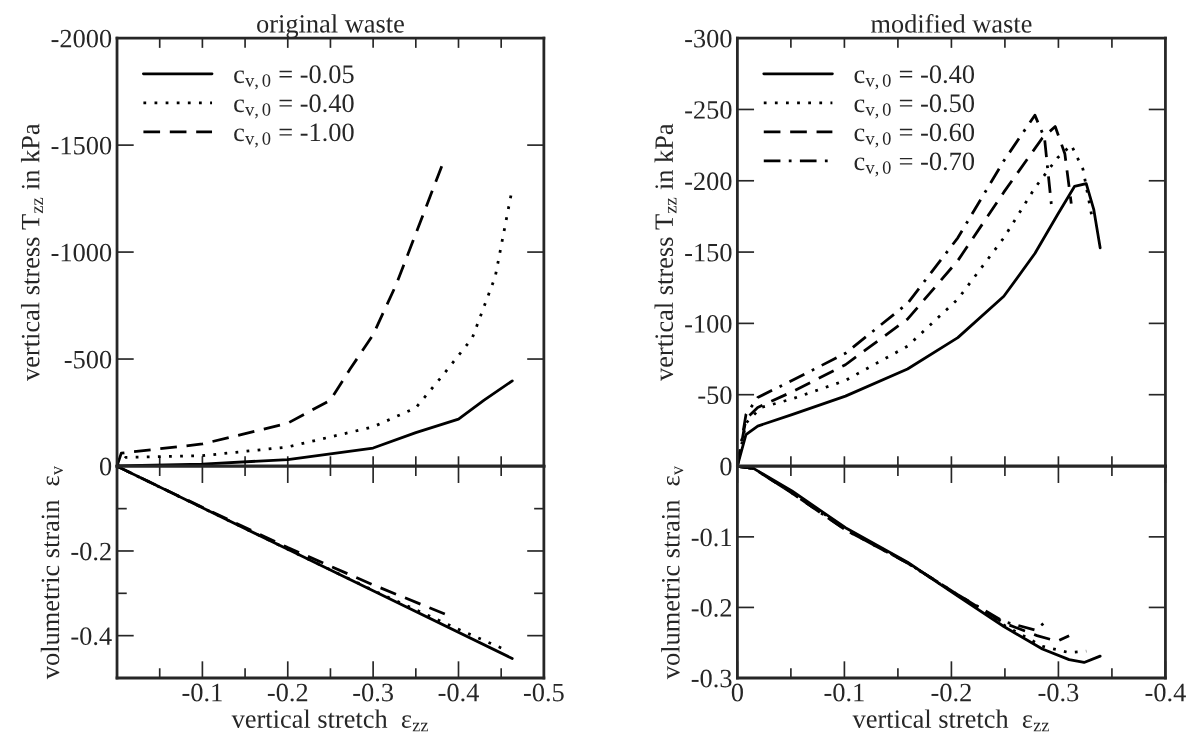  I want to click on y-tick-label: -0.3, so click(711, 678).